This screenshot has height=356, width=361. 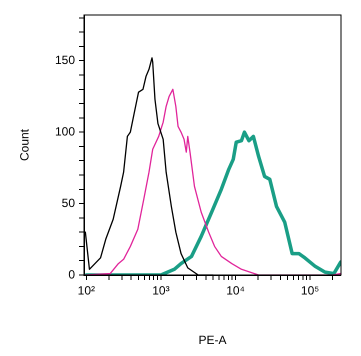 I want to click on y-tick-label: 50, so click(x=69, y=203).